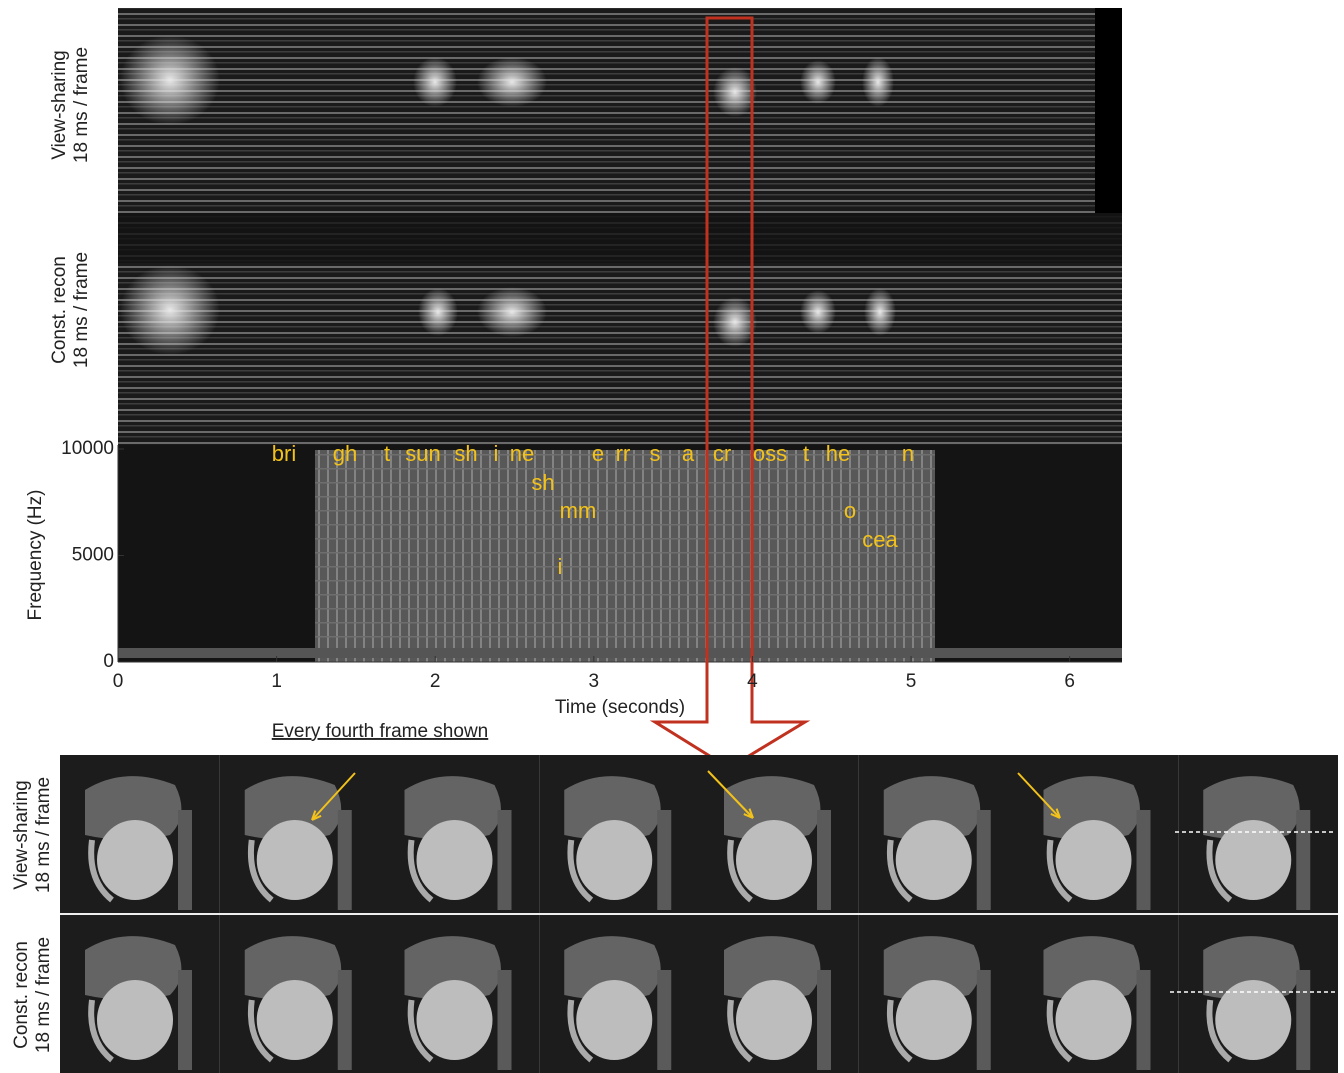 This screenshot has width=1344, height=1073. What do you see at coordinates (276, 681) in the screenshot?
I see `x-tick-label: 1` at bounding box center [276, 681].